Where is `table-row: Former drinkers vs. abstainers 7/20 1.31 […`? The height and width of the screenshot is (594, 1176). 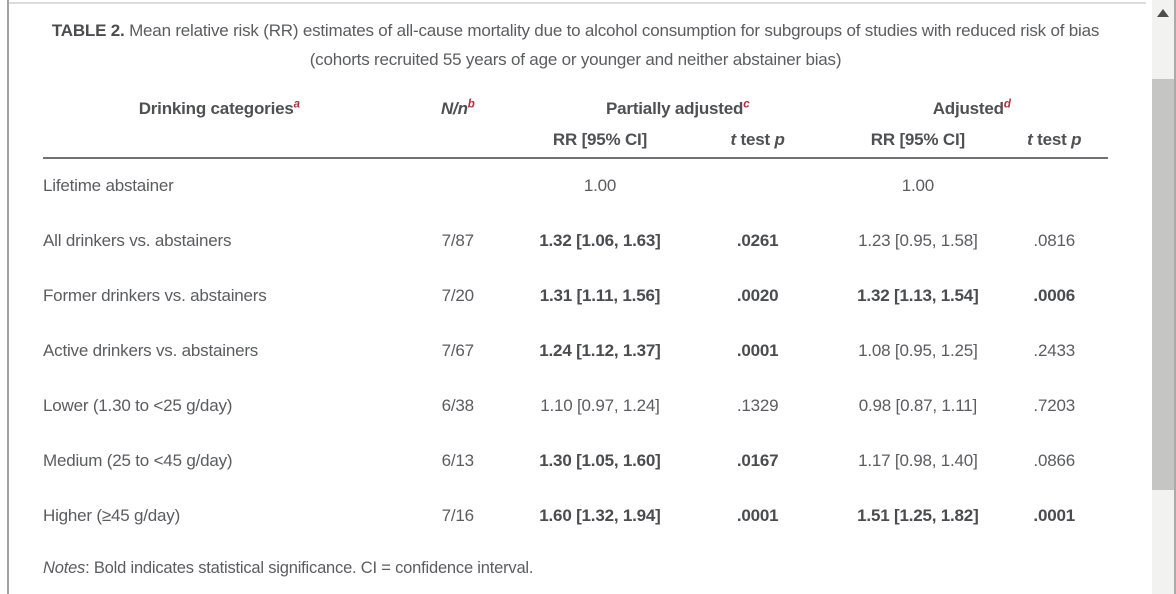
table-row: Former drinkers vs. abstainers 7/20 1.31 [… is located at coordinates (575, 295).